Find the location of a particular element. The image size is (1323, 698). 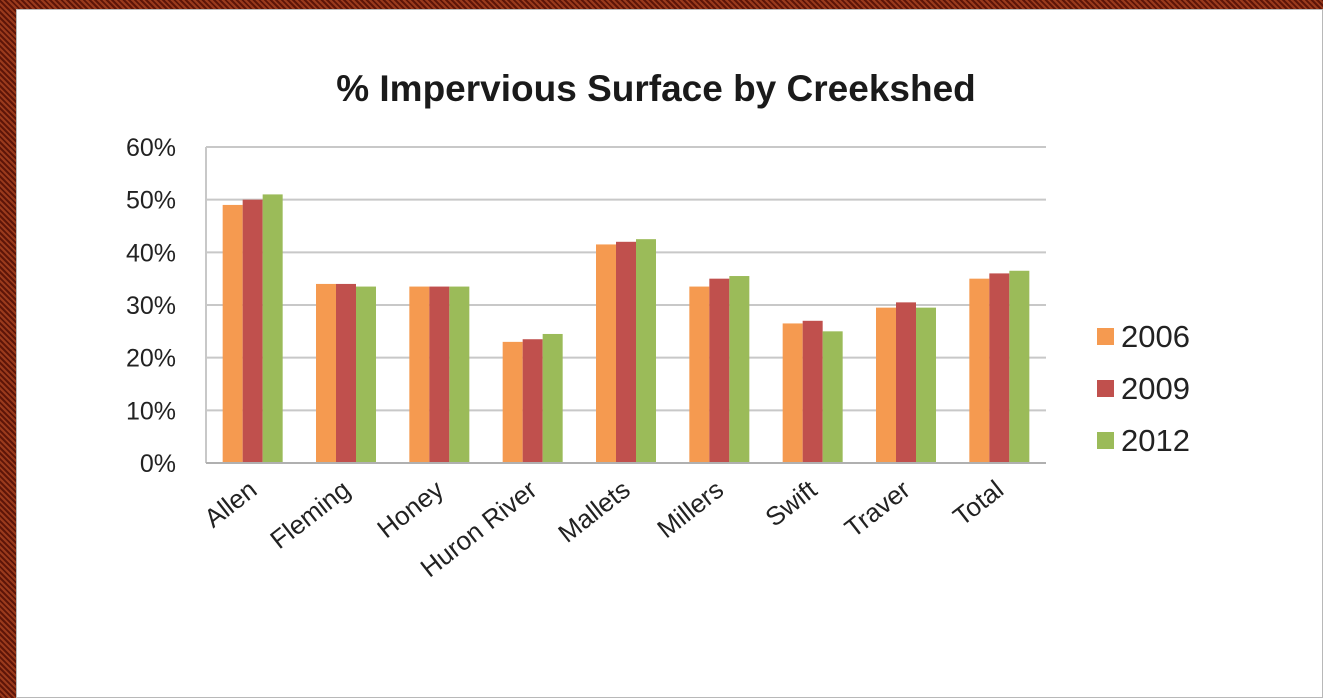

x-category-label: Total is located at coordinates (978, 502).